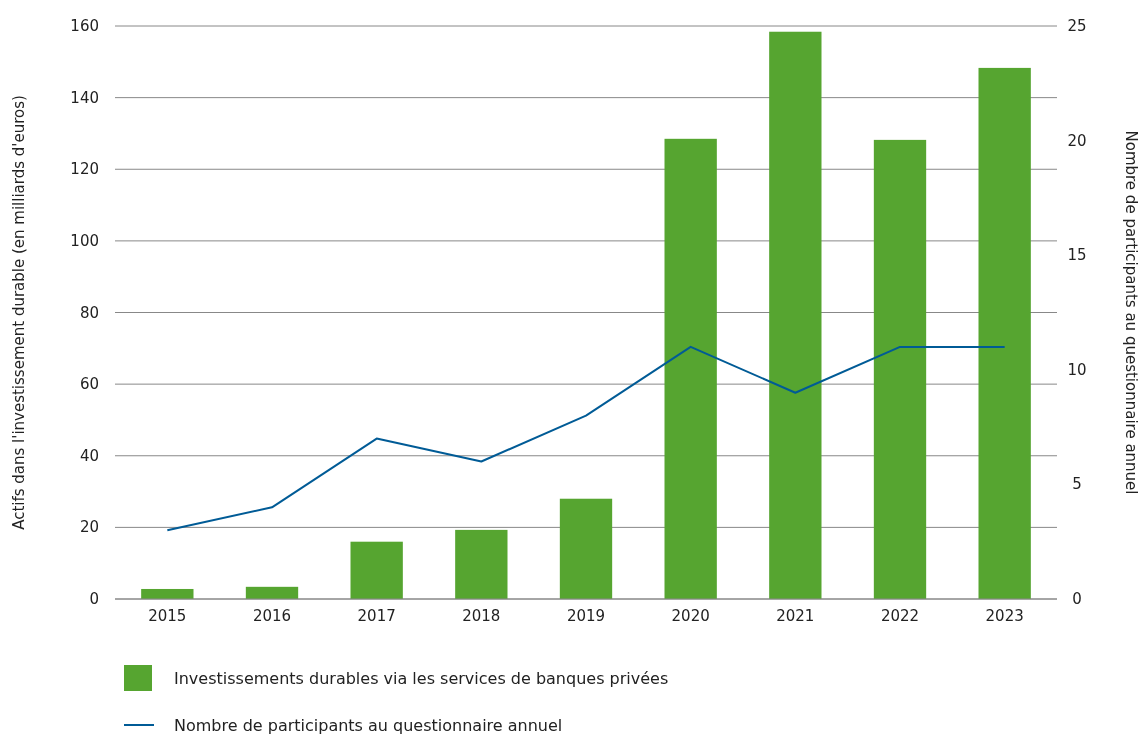 This screenshot has width=1146, height=740. I want to click on y2-tick-label: 20, so click(1077, 140).